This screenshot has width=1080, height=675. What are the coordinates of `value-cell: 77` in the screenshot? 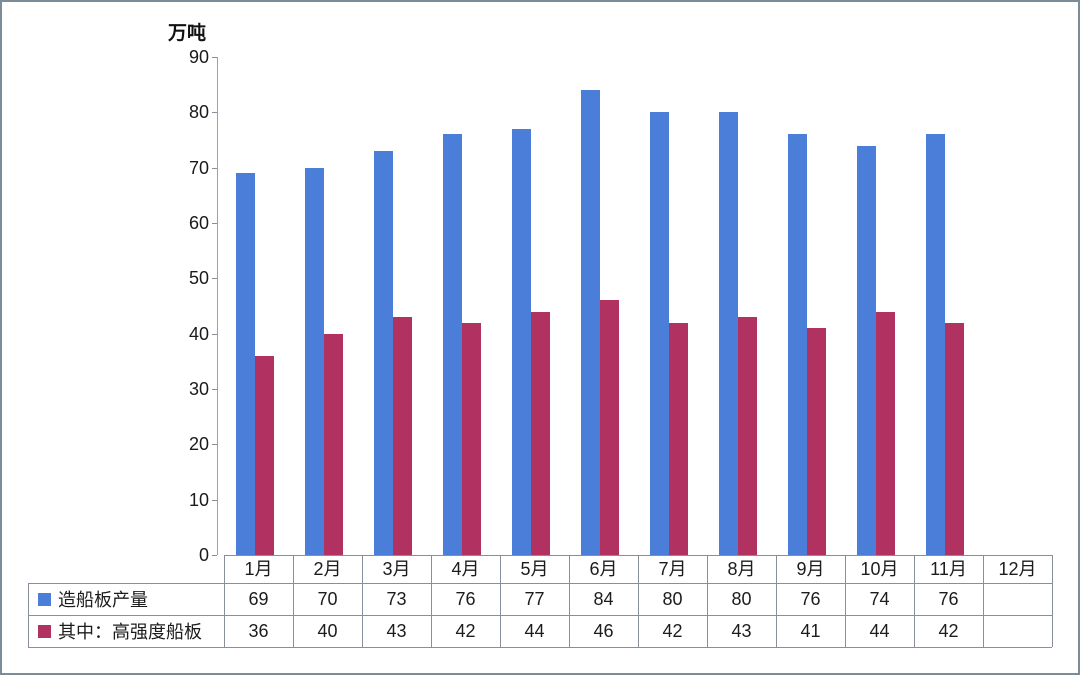 It's located at (534, 599).